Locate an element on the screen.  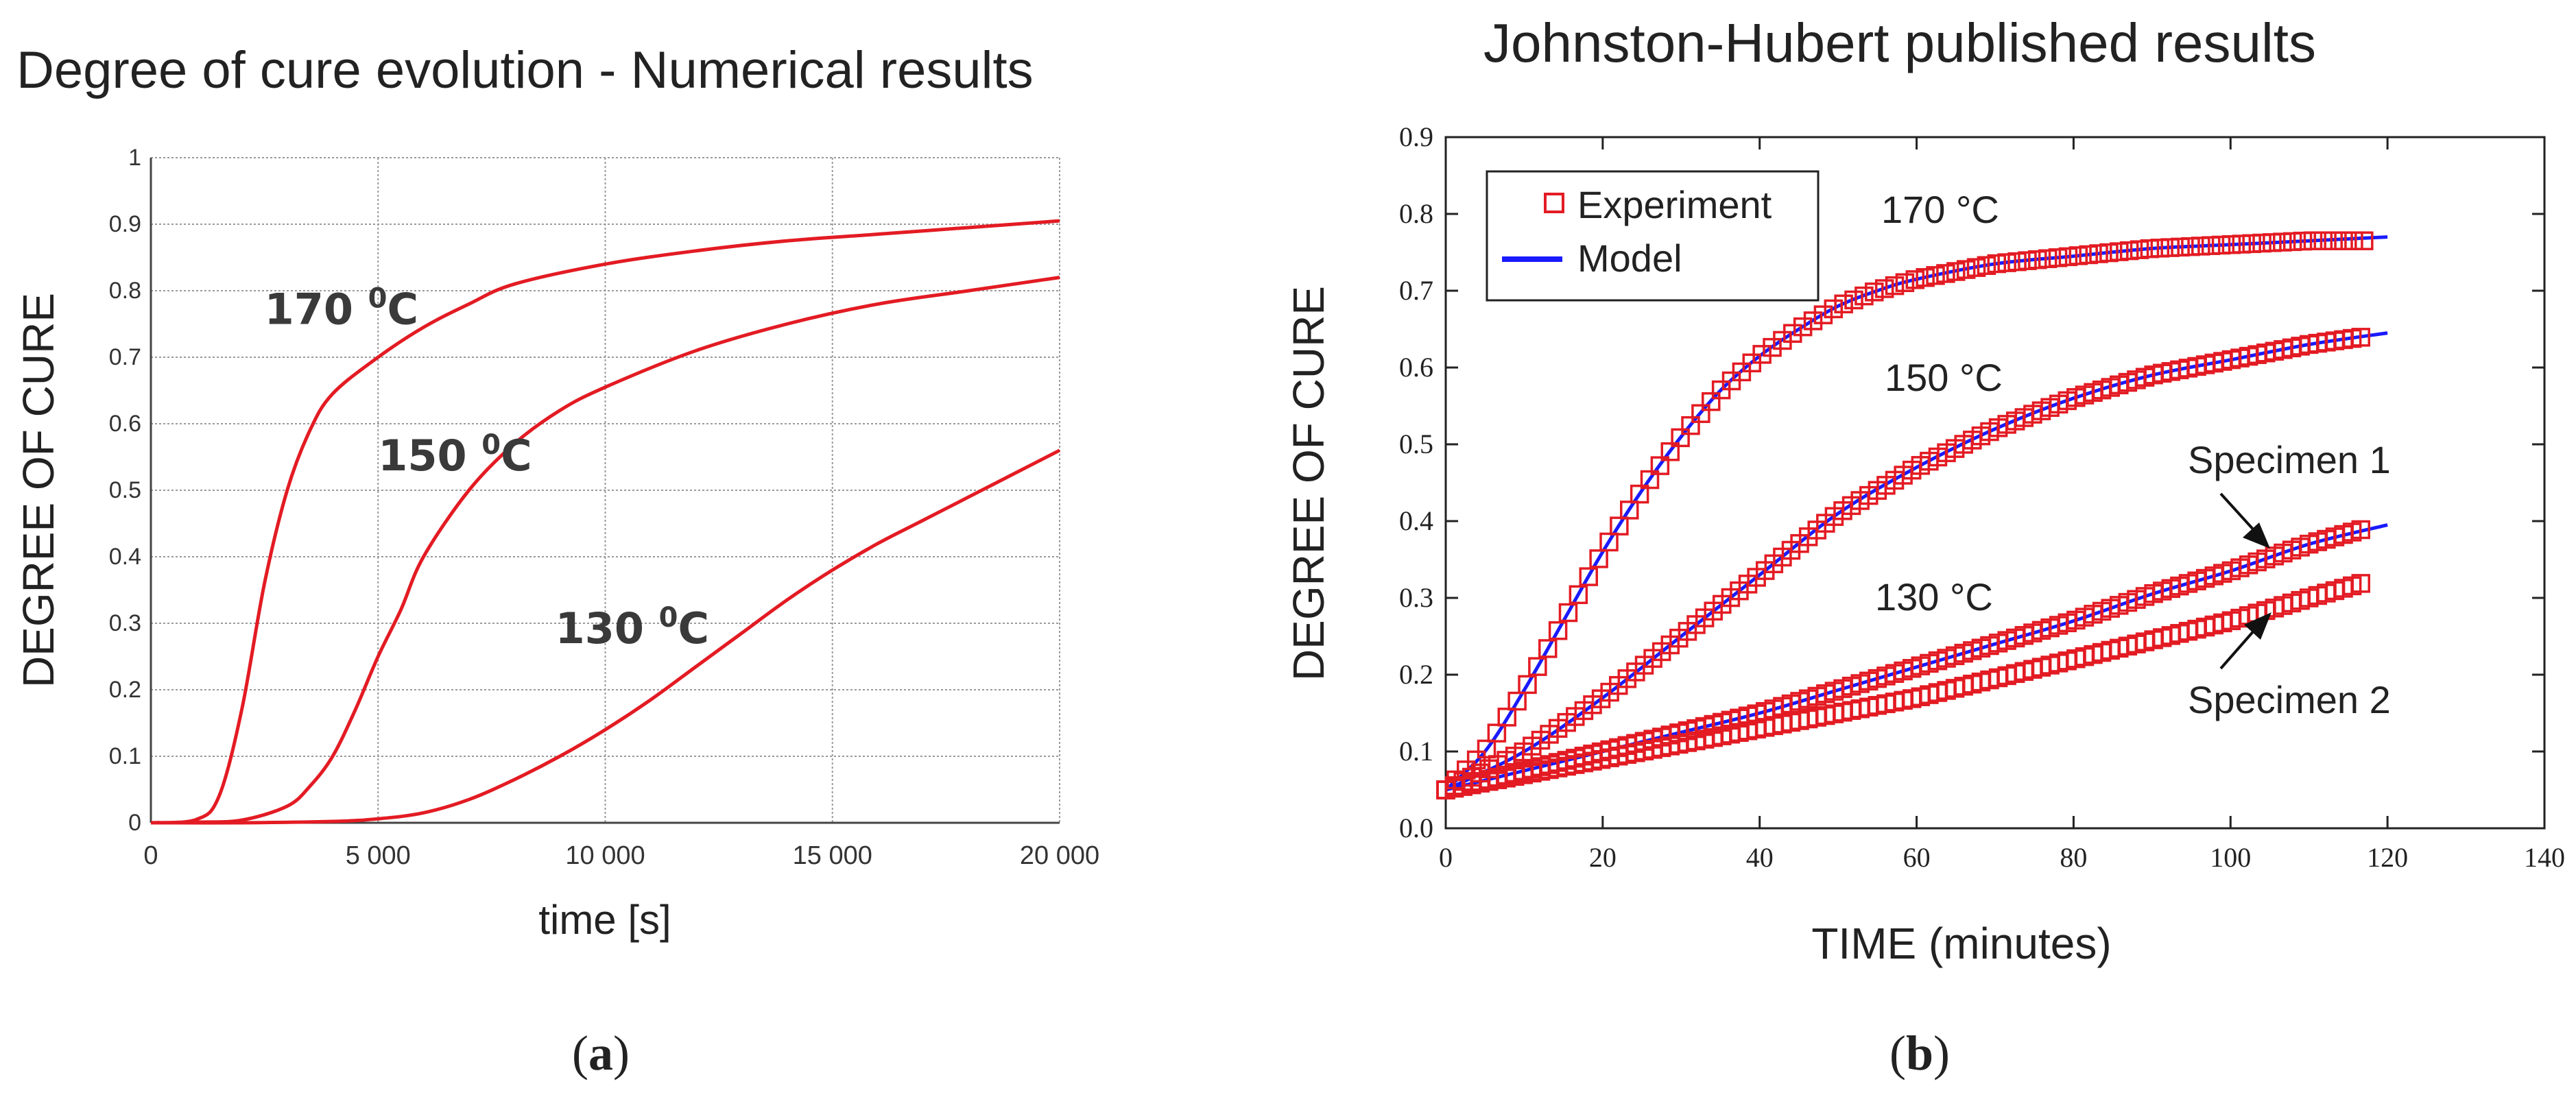
panel-a-y-tick-label: 0.4 is located at coordinates (125, 557).